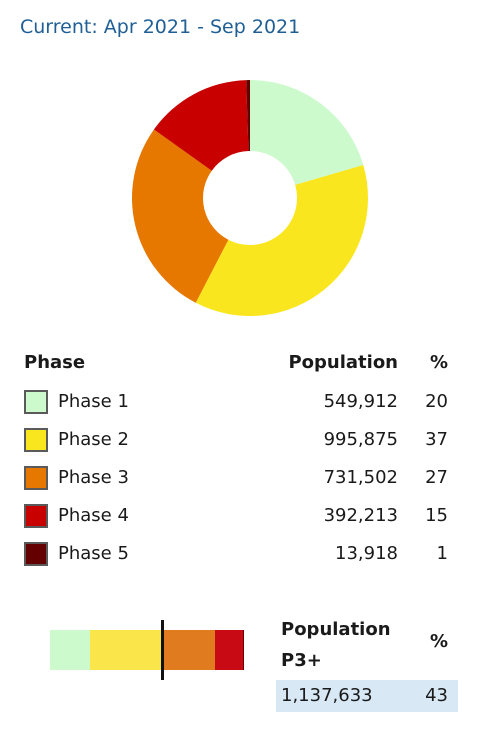  What do you see at coordinates (55, 362) in the screenshot?
I see `phase-column-header: Phase` at bounding box center [55, 362].